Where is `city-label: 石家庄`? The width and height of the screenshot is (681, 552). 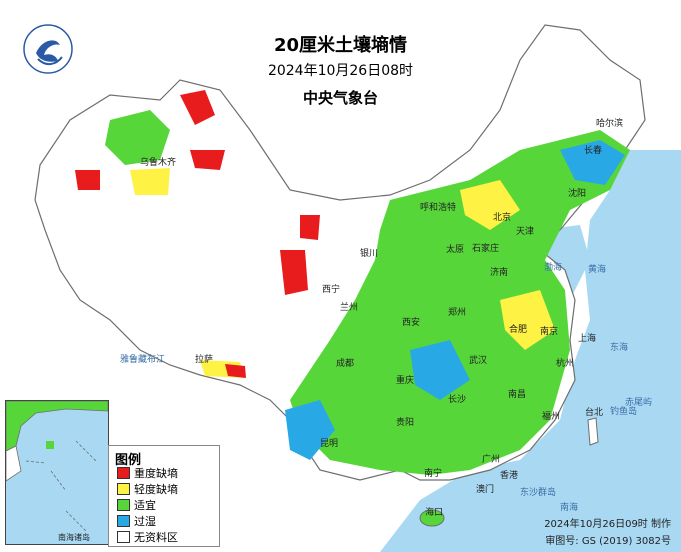 city-label: 石家庄 is located at coordinates (486, 249).